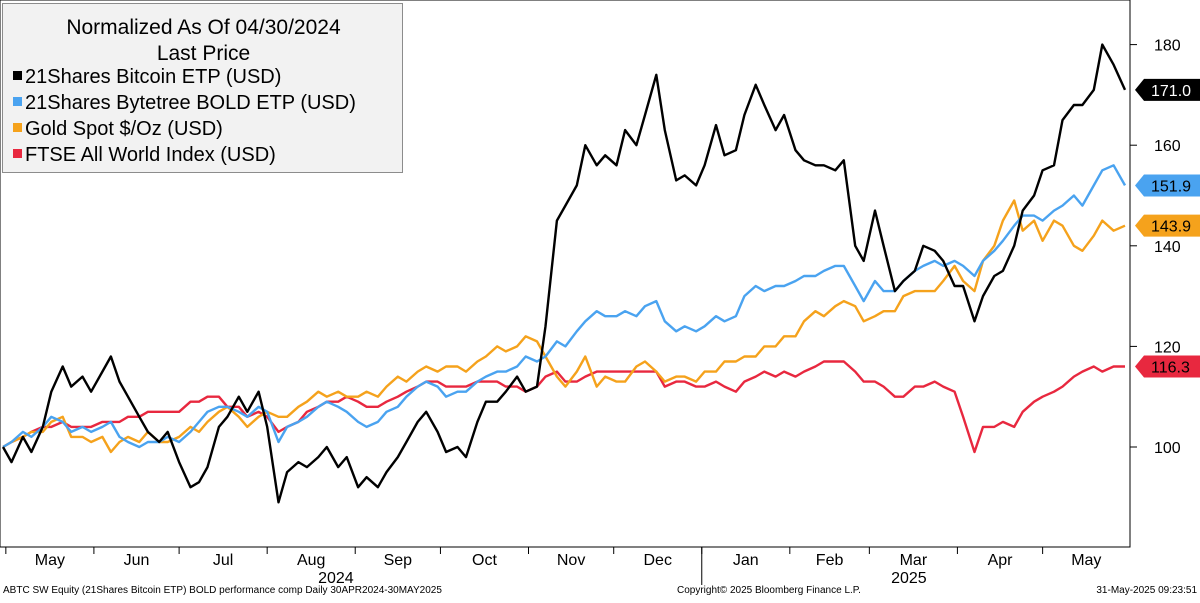  What do you see at coordinates (1167, 448) in the screenshot?
I see `y-tick-label-100: 100` at bounding box center [1167, 448].